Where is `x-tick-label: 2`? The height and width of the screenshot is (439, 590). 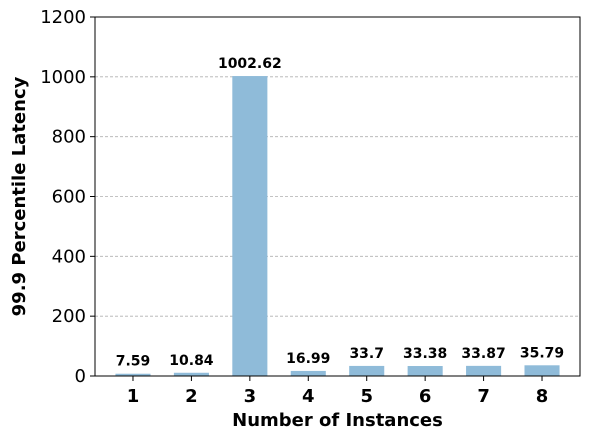 x-tick-label: 2 is located at coordinates (191, 396).